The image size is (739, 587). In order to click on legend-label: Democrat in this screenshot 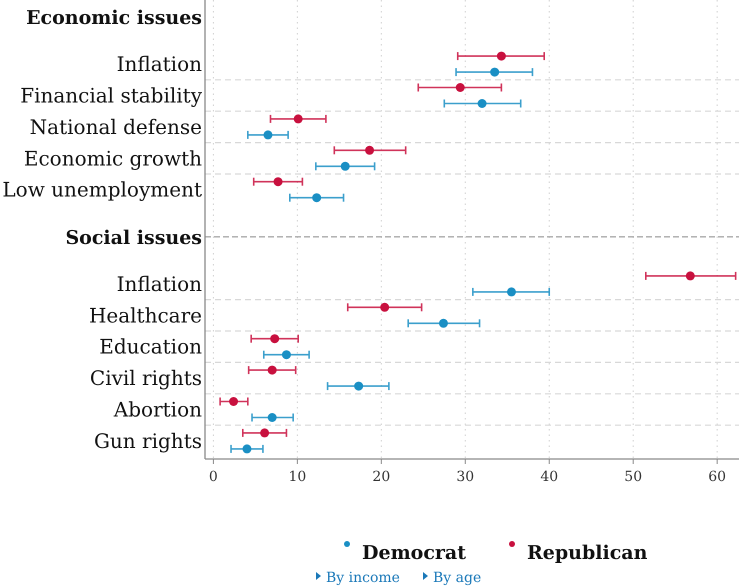, I will do `click(414, 553)`.